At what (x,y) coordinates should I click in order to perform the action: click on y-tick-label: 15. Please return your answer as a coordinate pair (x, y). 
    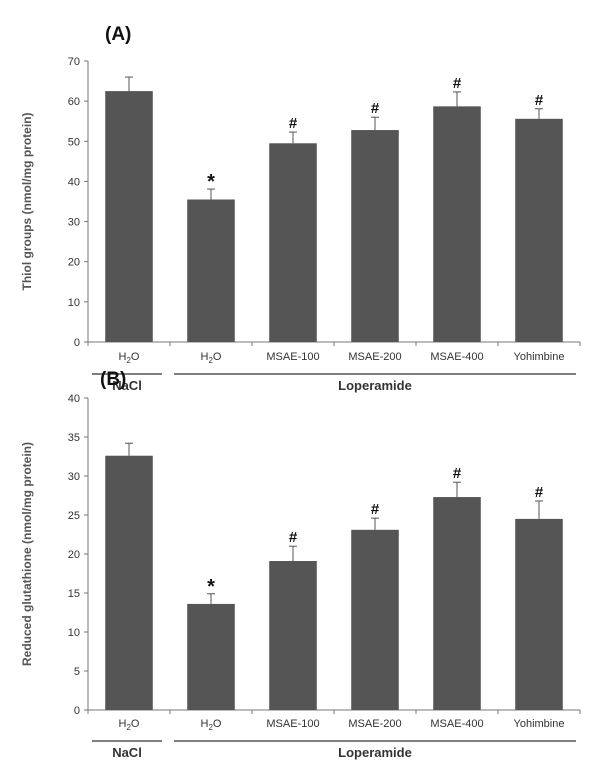
    Looking at the image, I should click on (74, 594).